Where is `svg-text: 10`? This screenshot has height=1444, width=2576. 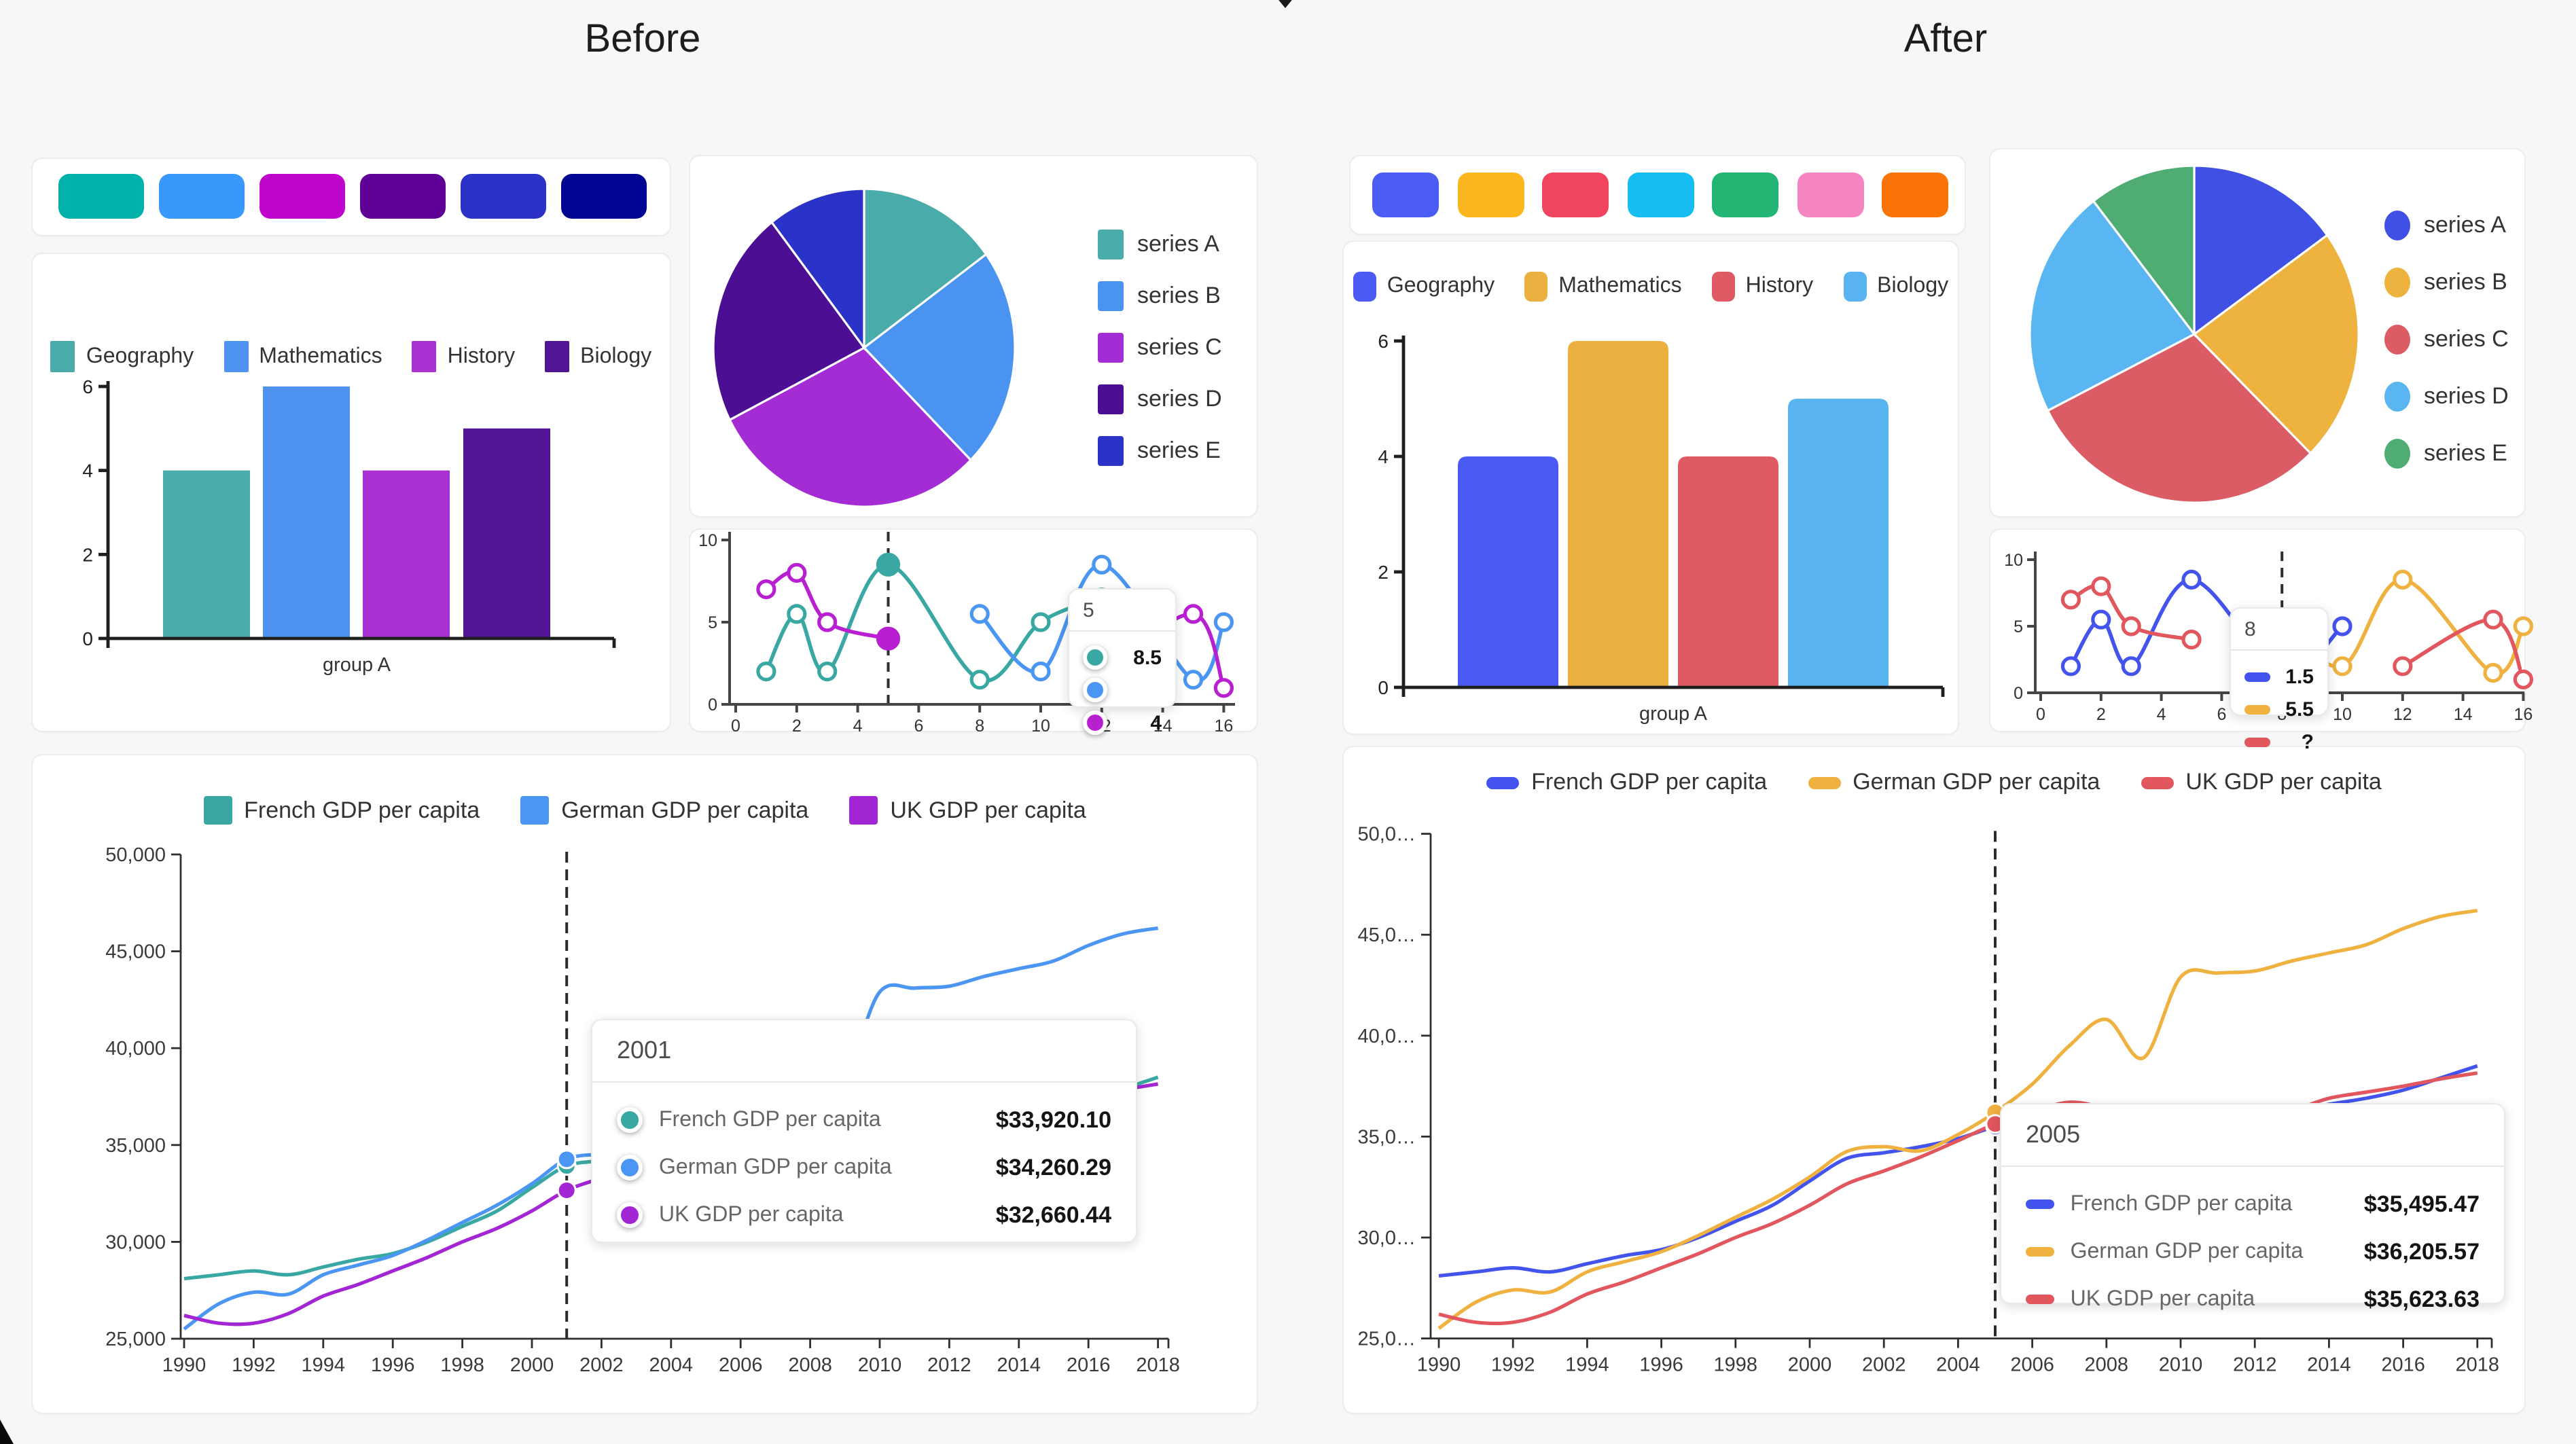
svg-text: 10 is located at coordinates (2014, 561).